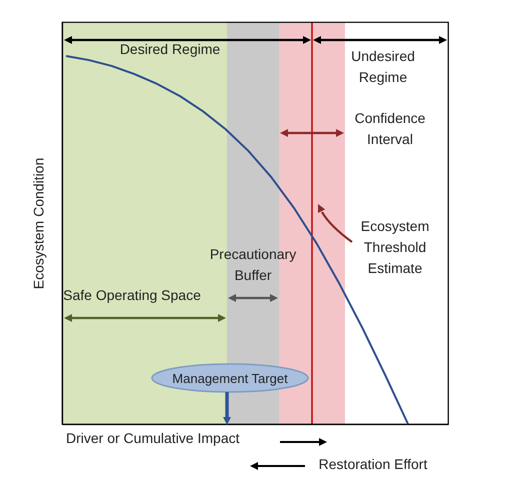 The width and height of the screenshot is (515, 488). Describe the element at coordinates (390, 128) in the screenshot. I see `annotation: Confidence Interval` at that location.